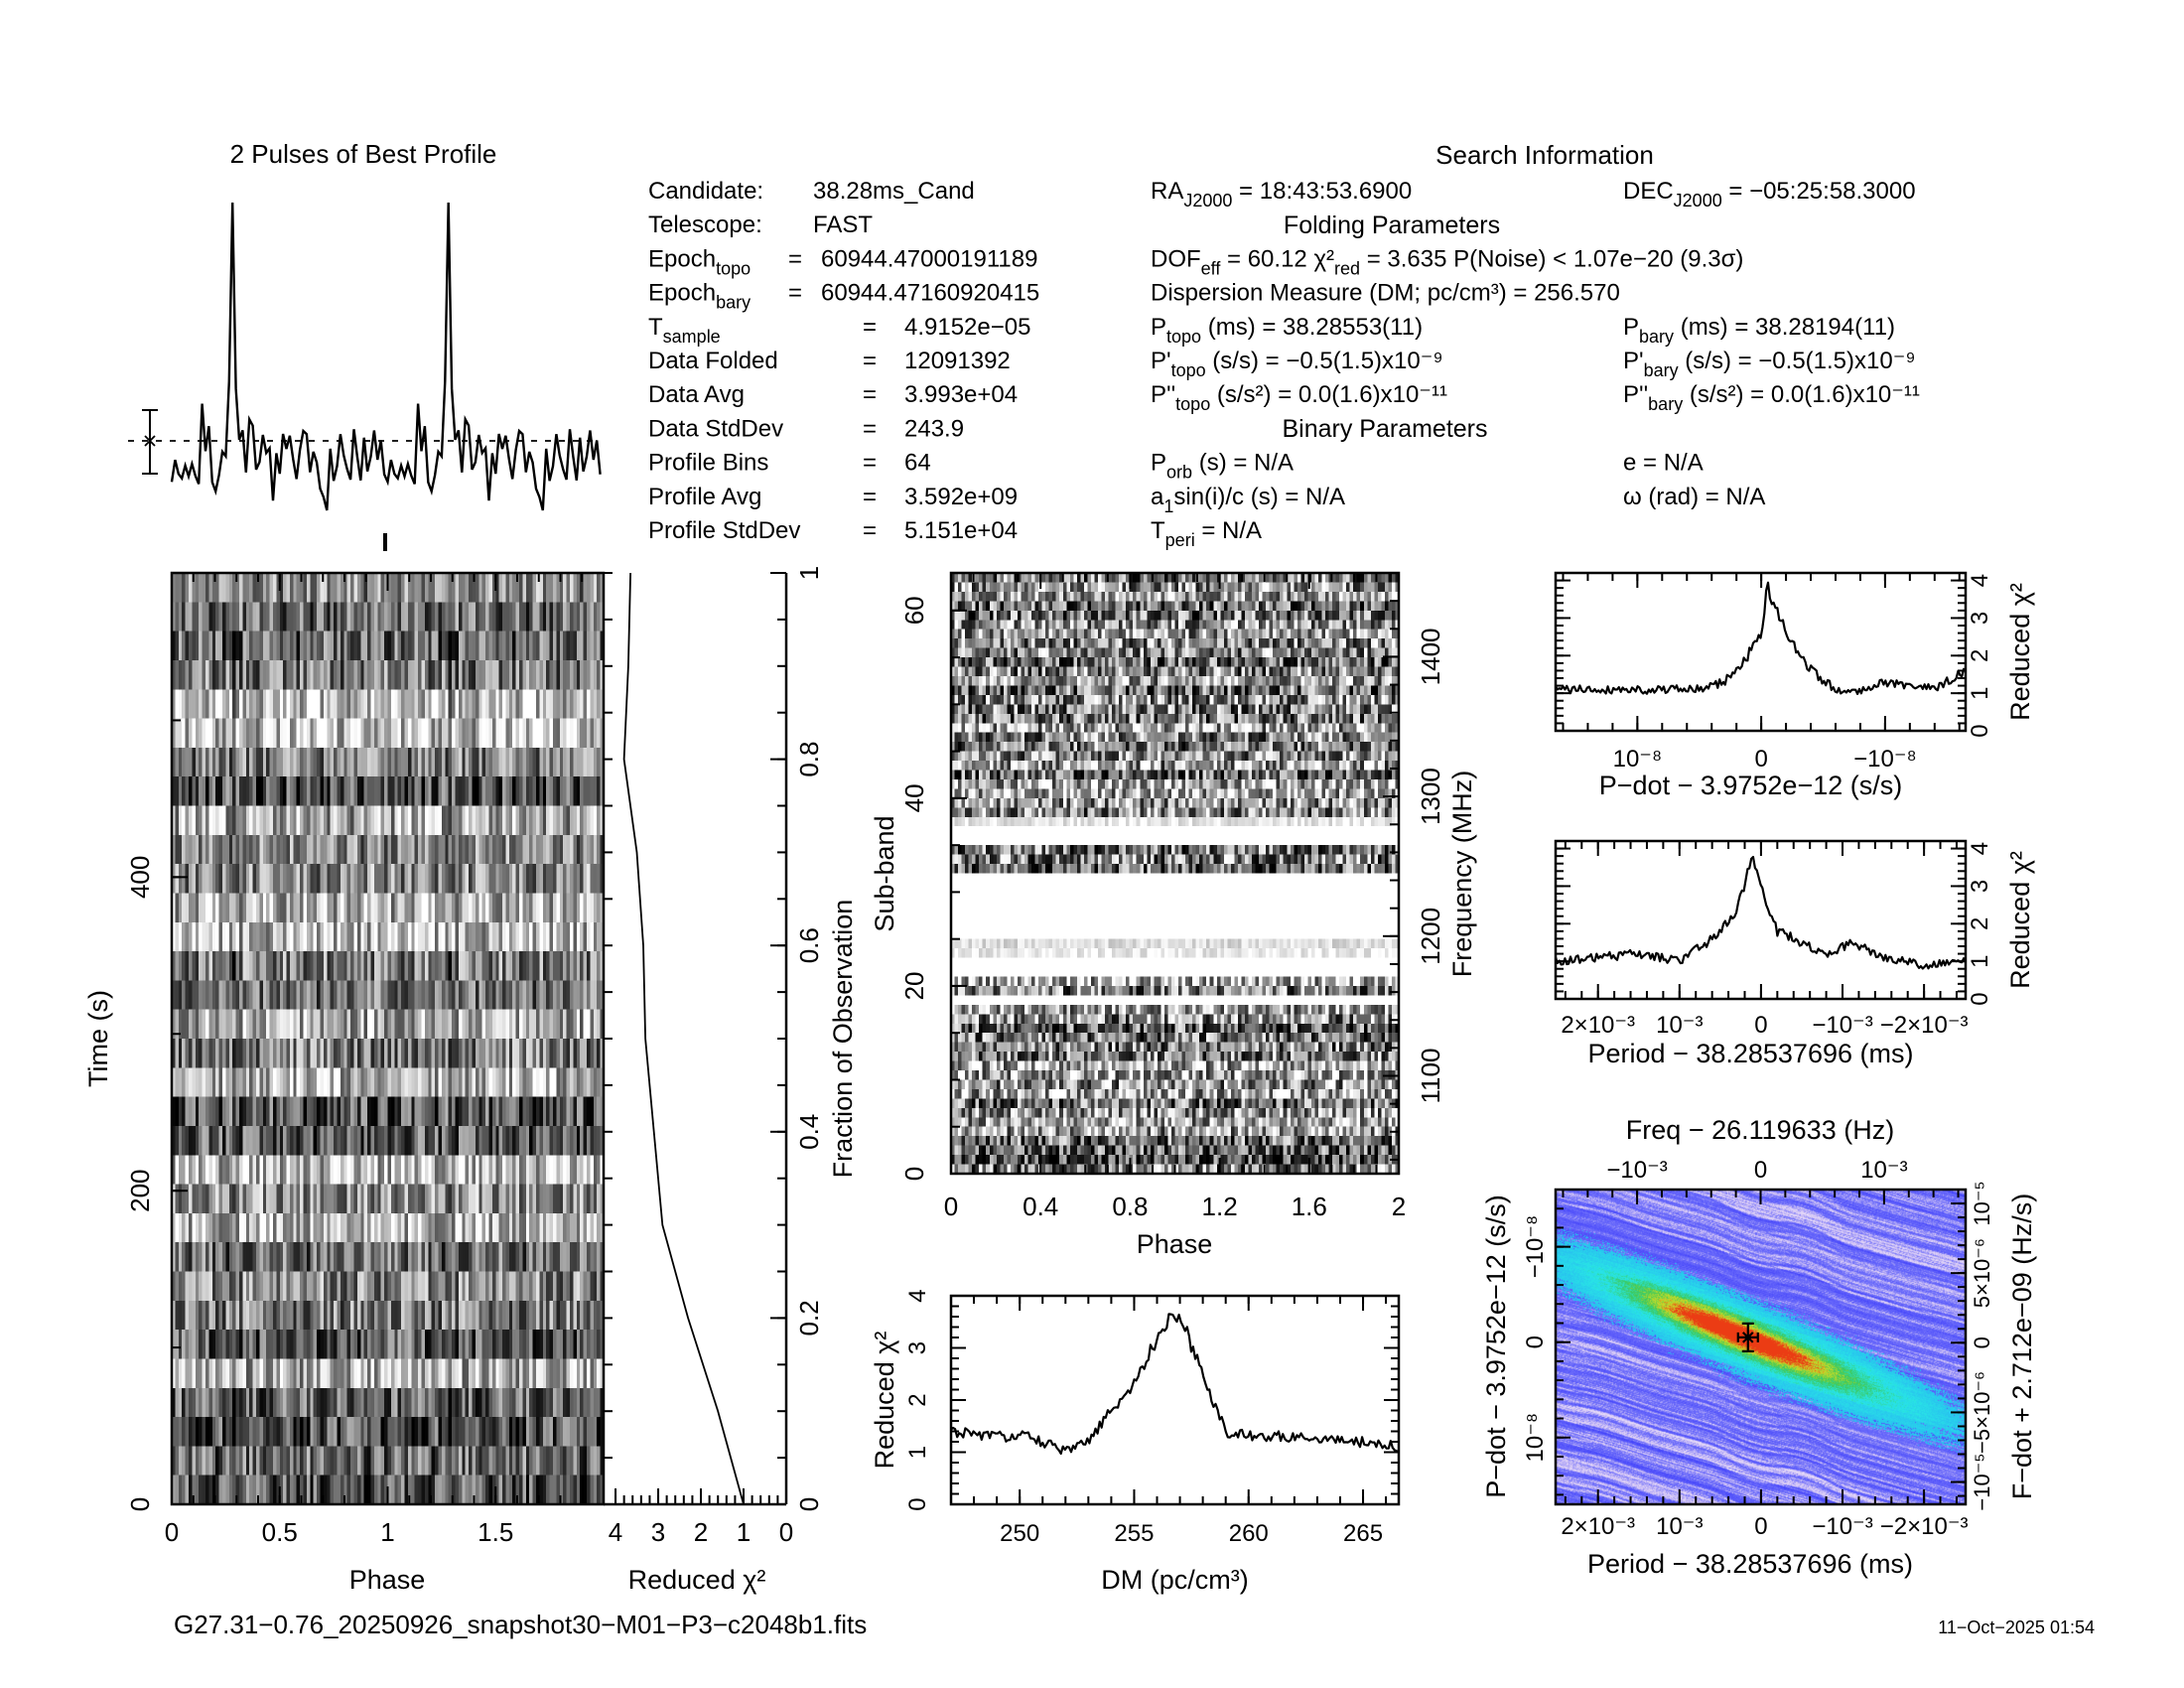 This screenshot has height=1688, width=2184. Describe the element at coordinates (1399, 1206) in the screenshot. I see `x-tick-label: 2` at that location.